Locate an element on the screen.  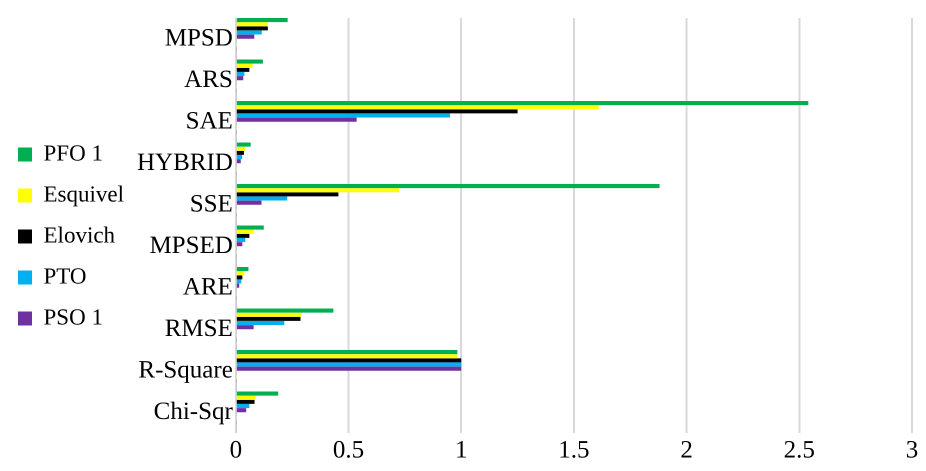
legend-label: PSO 1 is located at coordinates (73, 317).